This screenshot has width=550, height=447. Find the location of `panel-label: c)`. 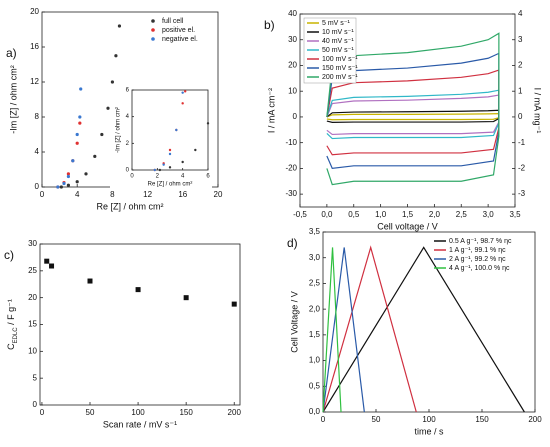

panel-label: c) is located at coordinates (9, 255).